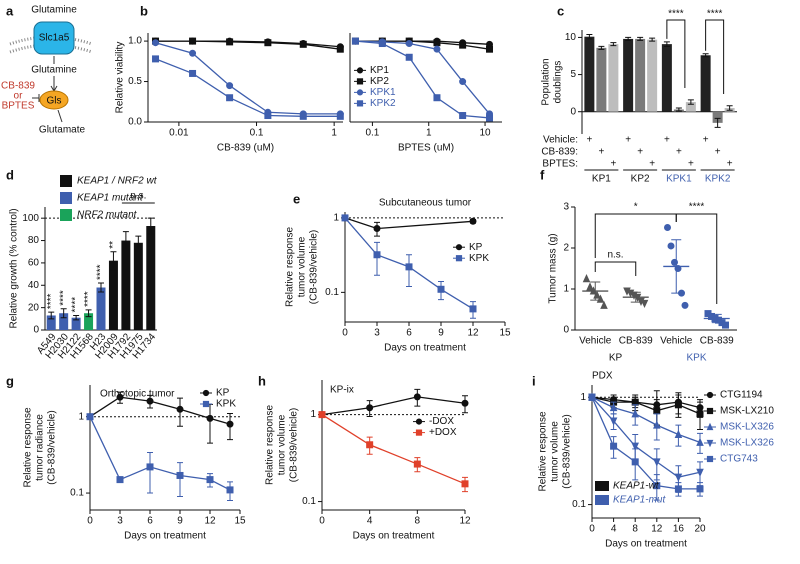  What do you see at coordinates (54, 84) in the screenshot?
I see `arrow` at bounding box center [54, 84].